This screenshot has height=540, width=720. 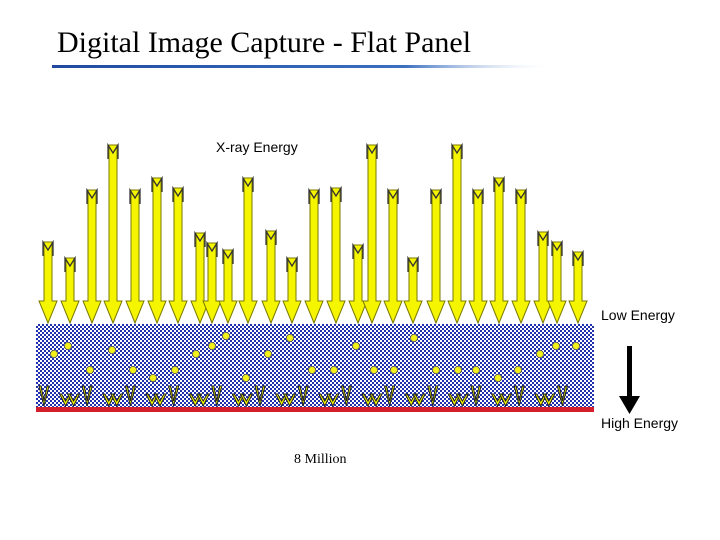 What do you see at coordinates (320, 459) in the screenshot?
I see `count-label: 8 Million` at bounding box center [320, 459].